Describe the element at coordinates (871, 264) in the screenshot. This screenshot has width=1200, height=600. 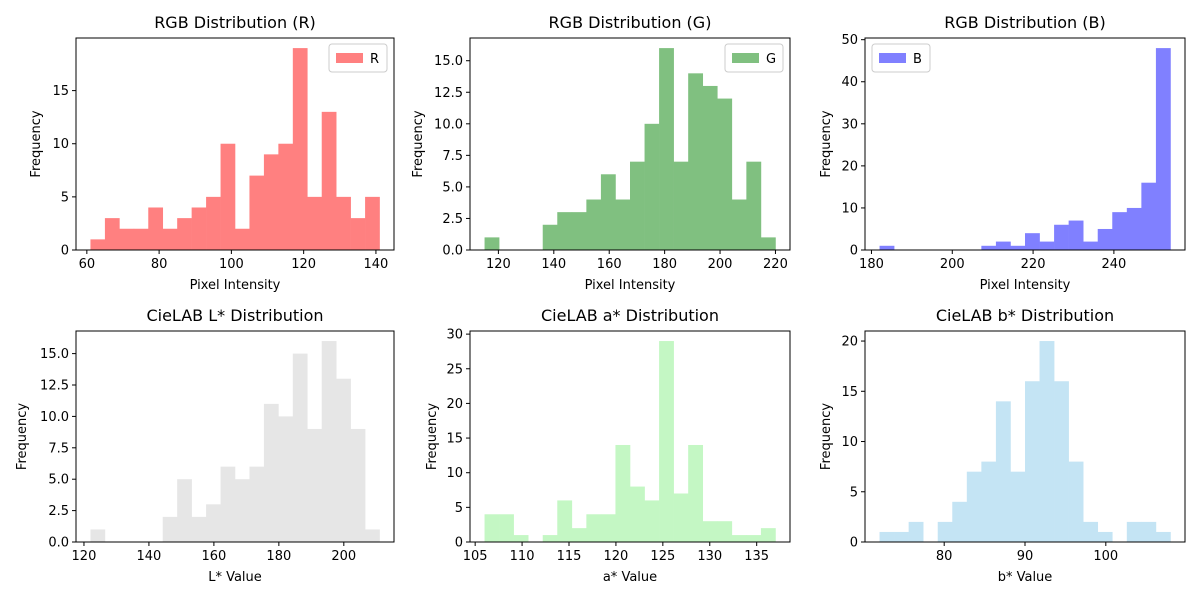
I see `x-tick-label: 180` at that location.